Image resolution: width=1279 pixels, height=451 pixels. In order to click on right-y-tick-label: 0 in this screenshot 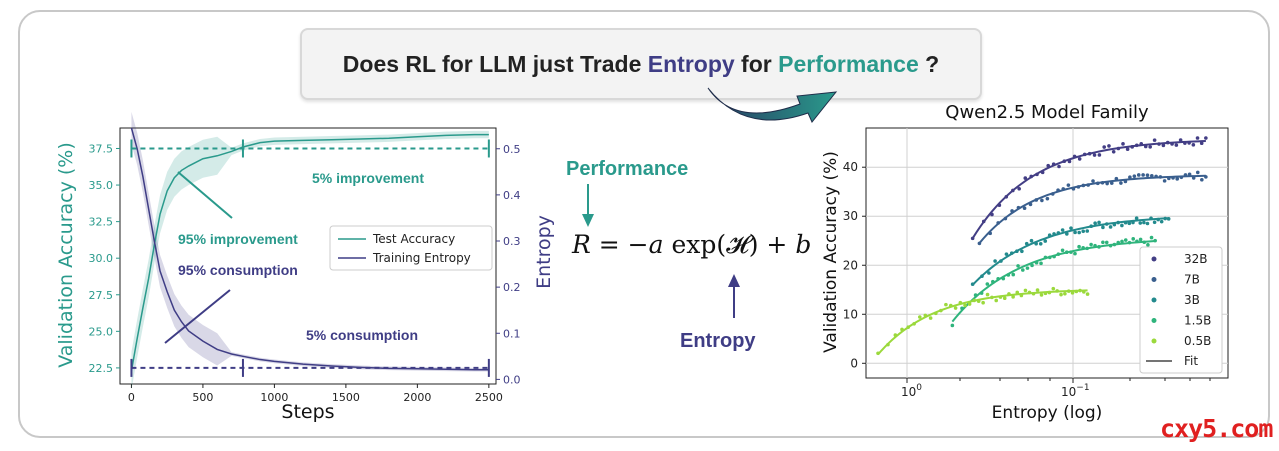, I will do `click(854, 363)`.